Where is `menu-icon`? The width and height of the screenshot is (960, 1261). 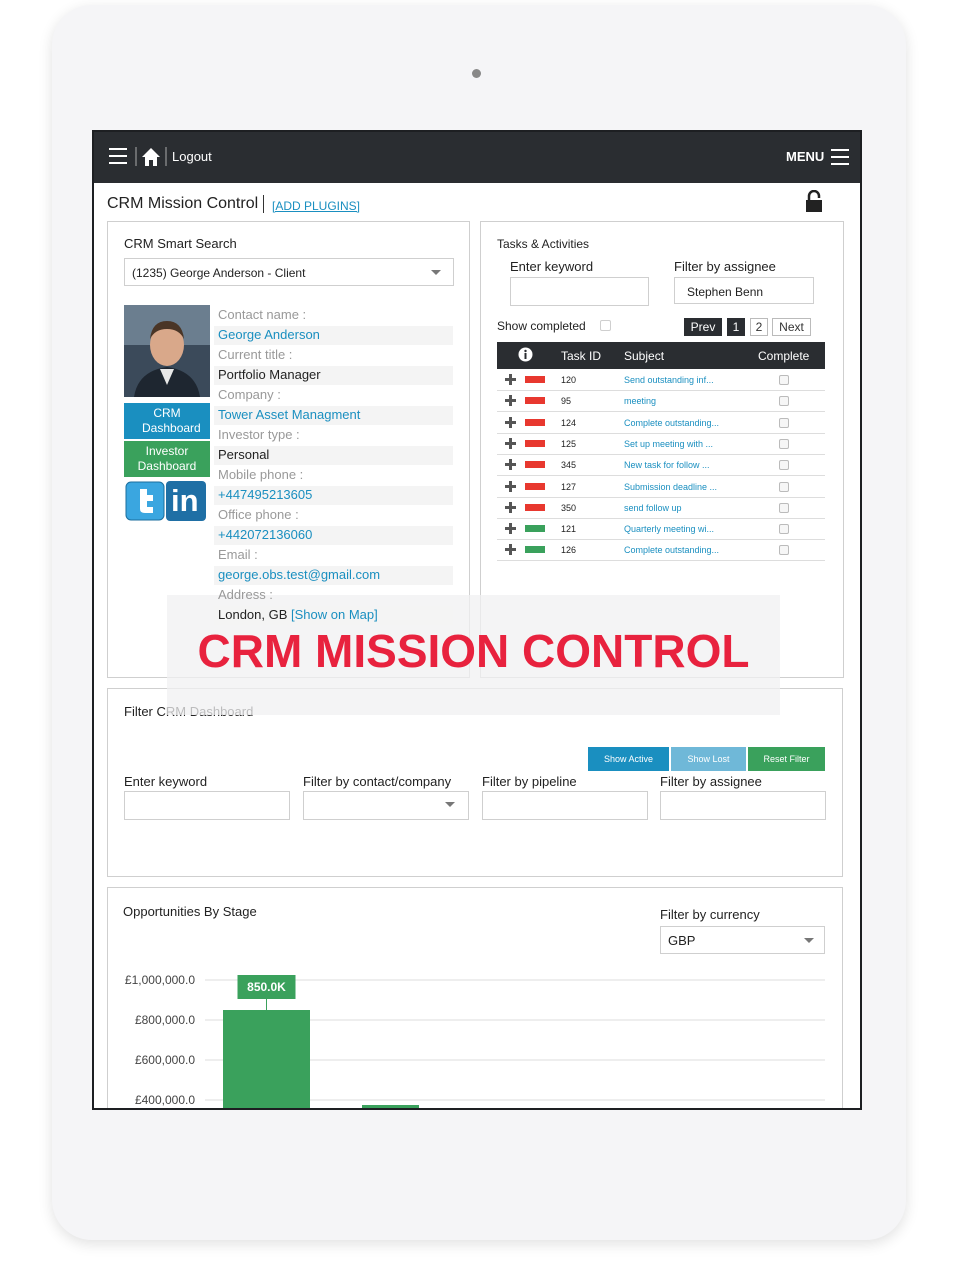 menu-icon is located at coordinates (840, 157).